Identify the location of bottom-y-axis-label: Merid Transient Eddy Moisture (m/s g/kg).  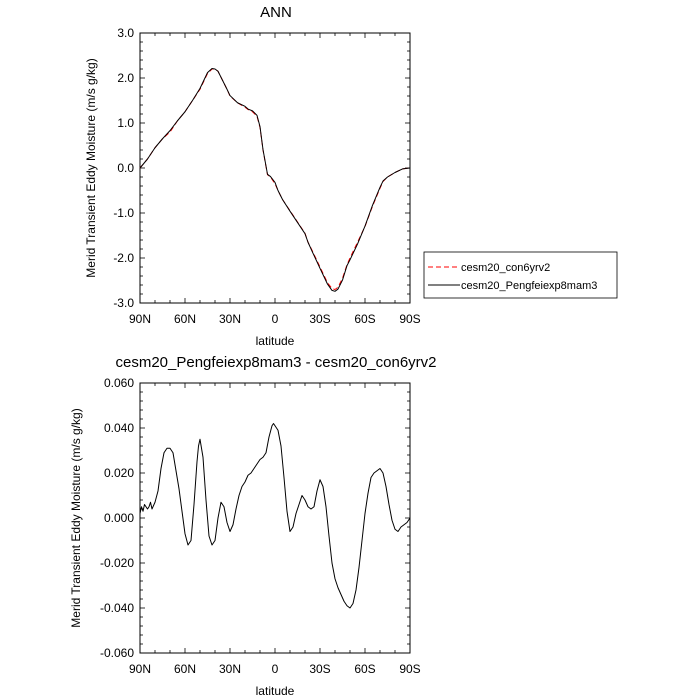
(76, 517).